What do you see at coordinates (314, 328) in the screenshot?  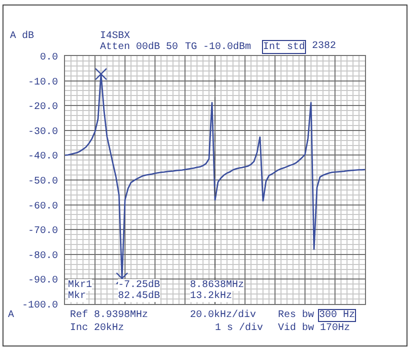 I see `text: Vid bw 170Hz` at bounding box center [314, 328].